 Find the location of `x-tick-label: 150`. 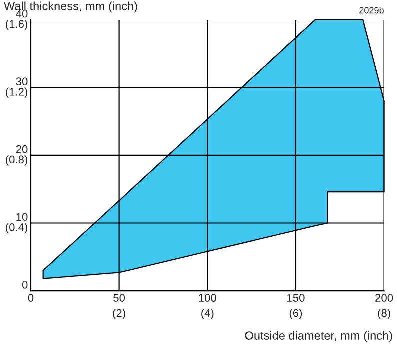

x-tick-label: 150 is located at coordinates (296, 298).